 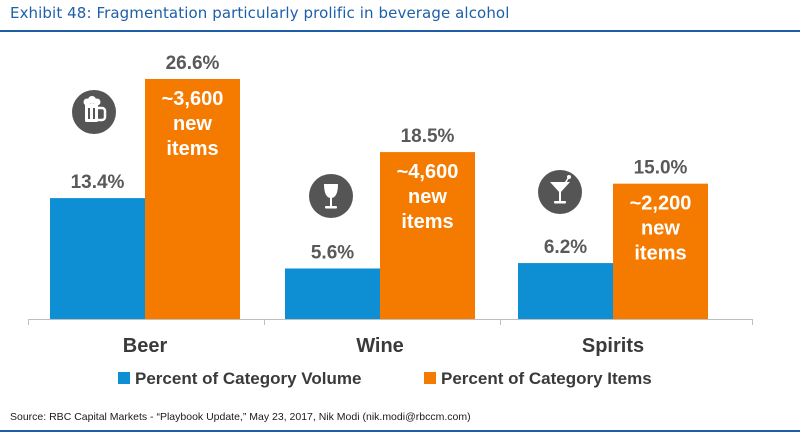 What do you see at coordinates (565, 291) in the screenshot?
I see `bar-volume-spirits` at bounding box center [565, 291].